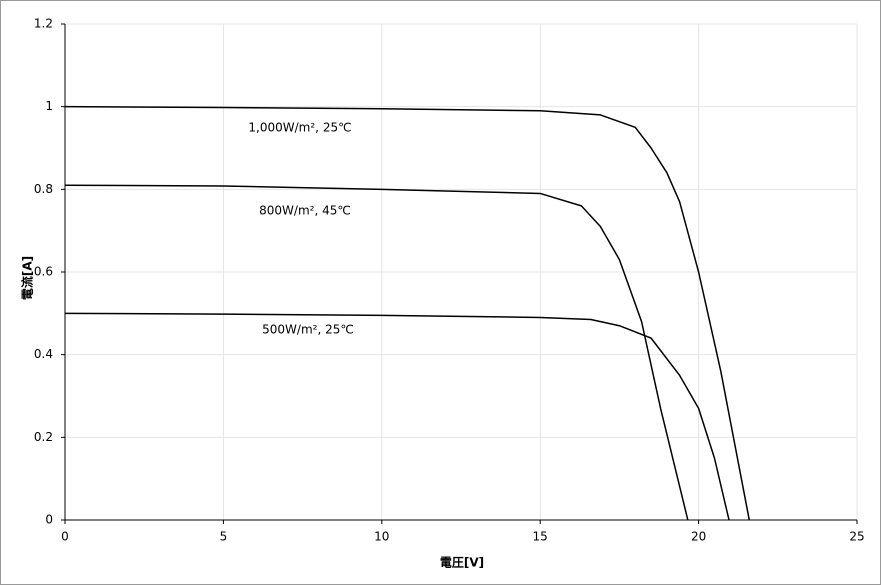 The image size is (881, 585). What do you see at coordinates (856, 537) in the screenshot?
I see `x-tick-label: 25` at bounding box center [856, 537].